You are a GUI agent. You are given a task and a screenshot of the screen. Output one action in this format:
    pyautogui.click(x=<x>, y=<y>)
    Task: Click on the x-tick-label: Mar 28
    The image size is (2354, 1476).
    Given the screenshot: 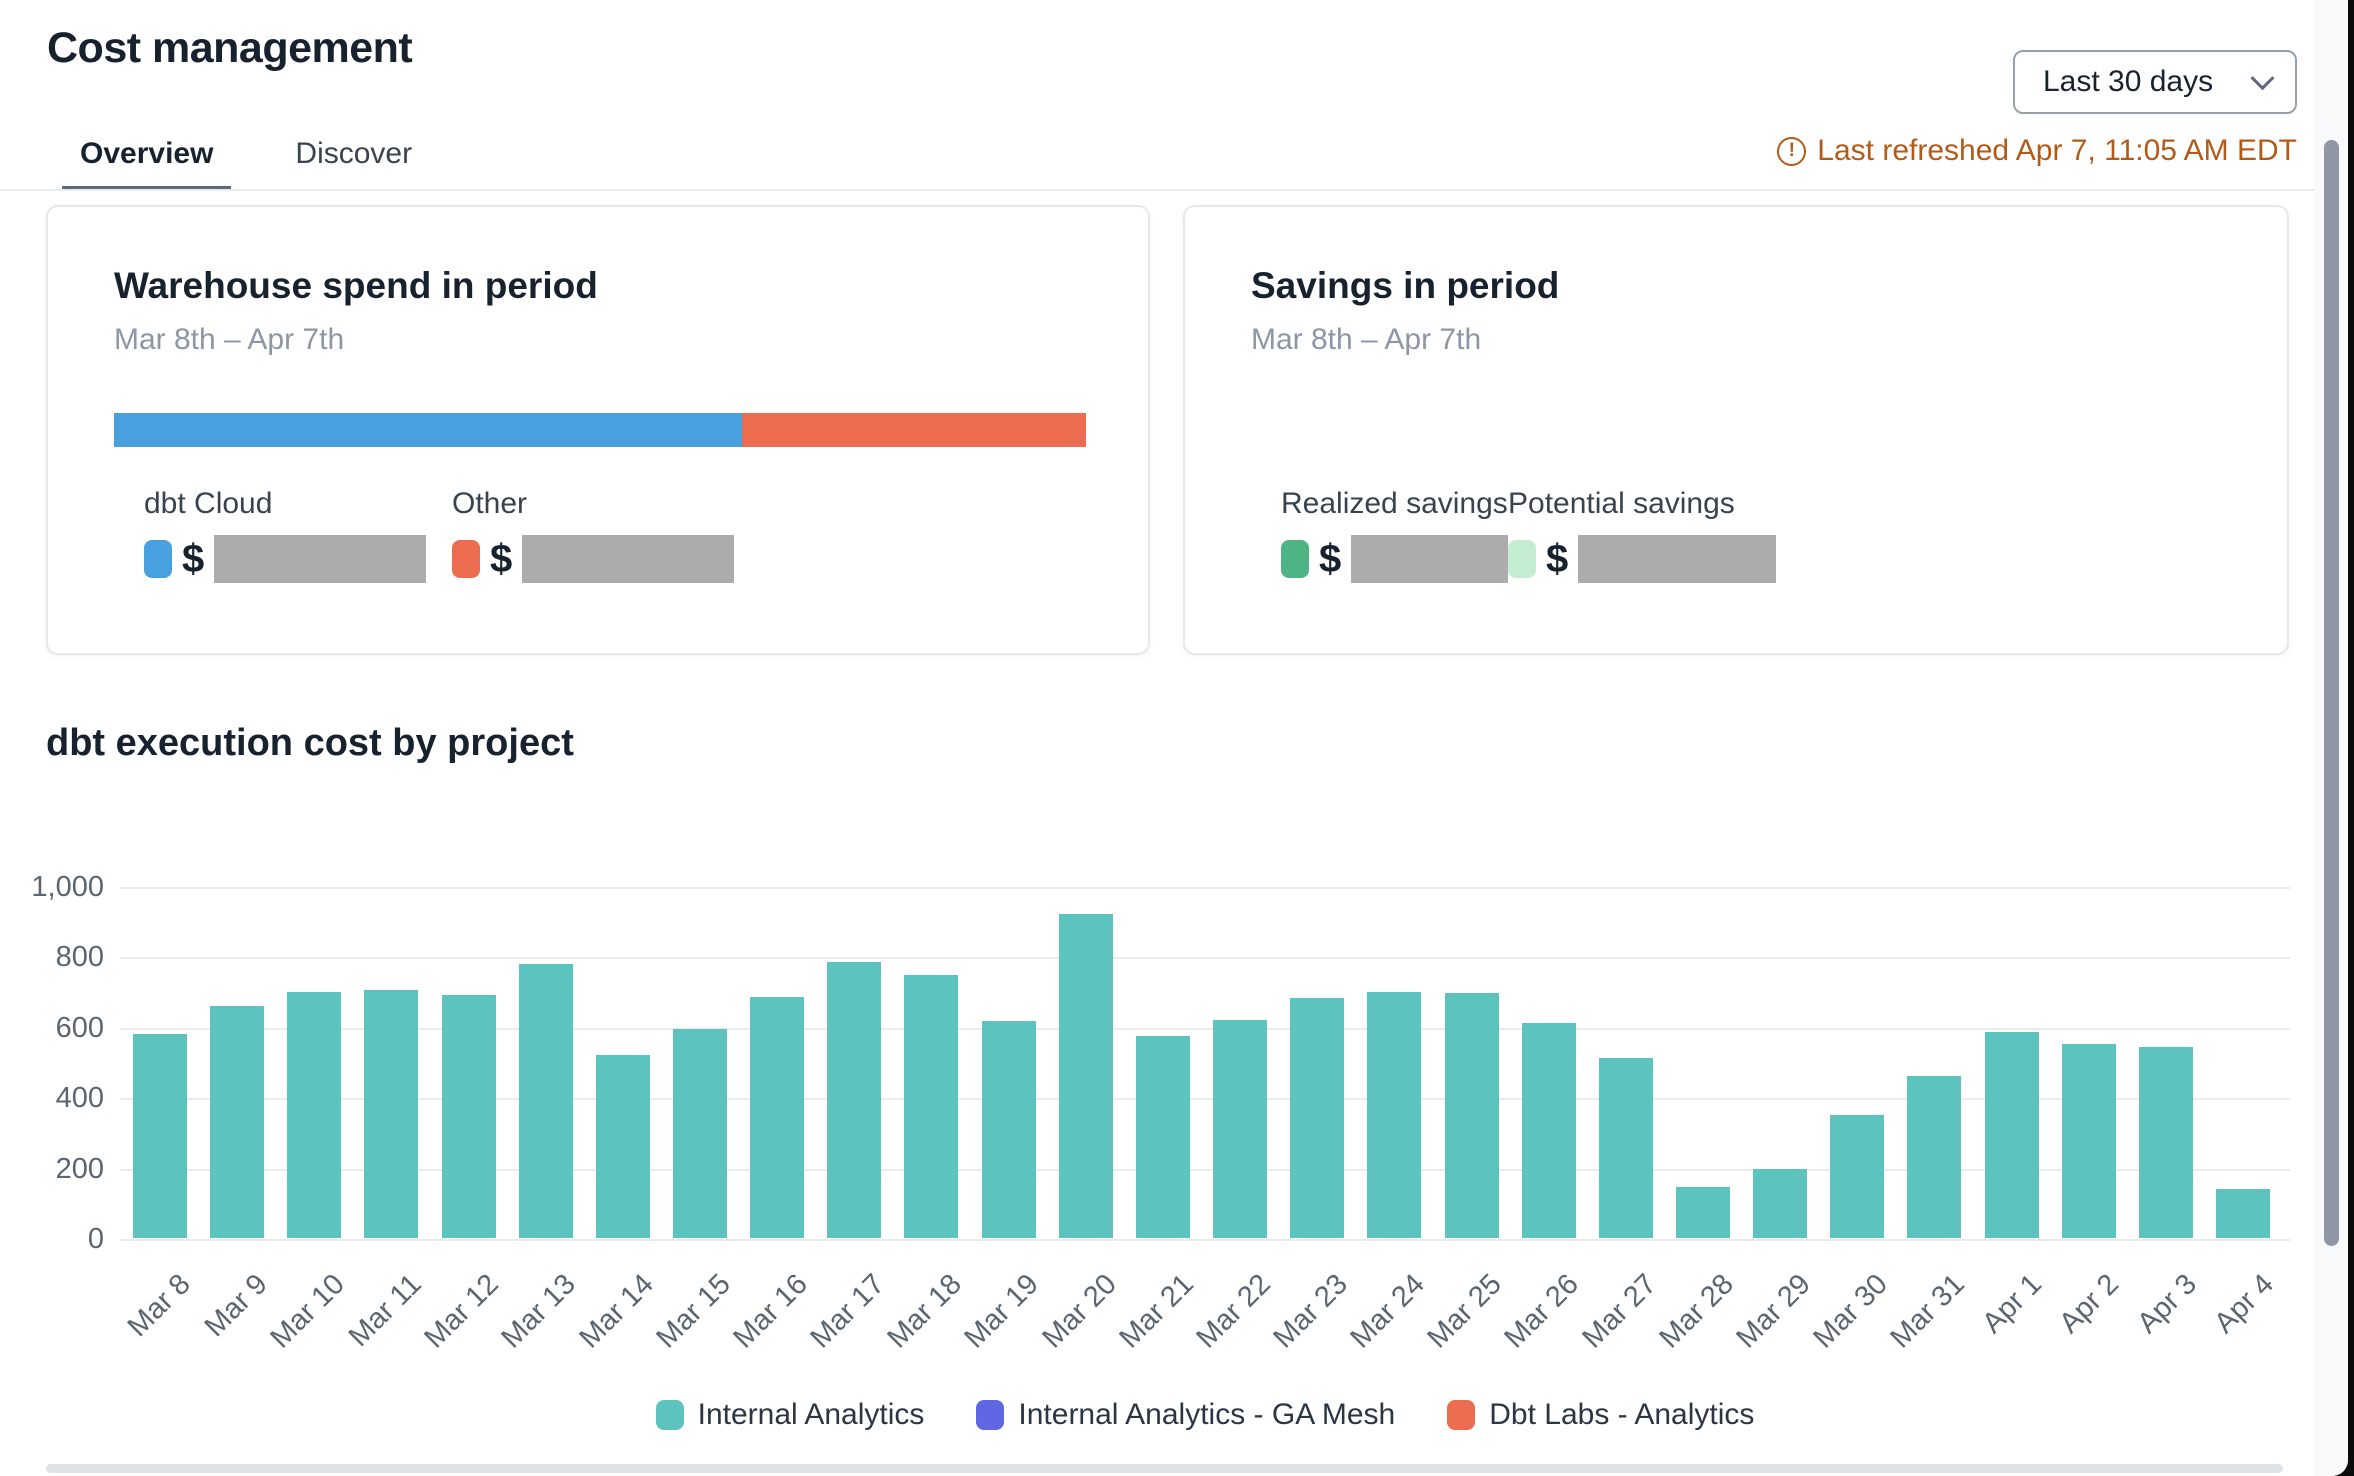 What is the action you would take?
    pyautogui.click(x=1696, y=1311)
    